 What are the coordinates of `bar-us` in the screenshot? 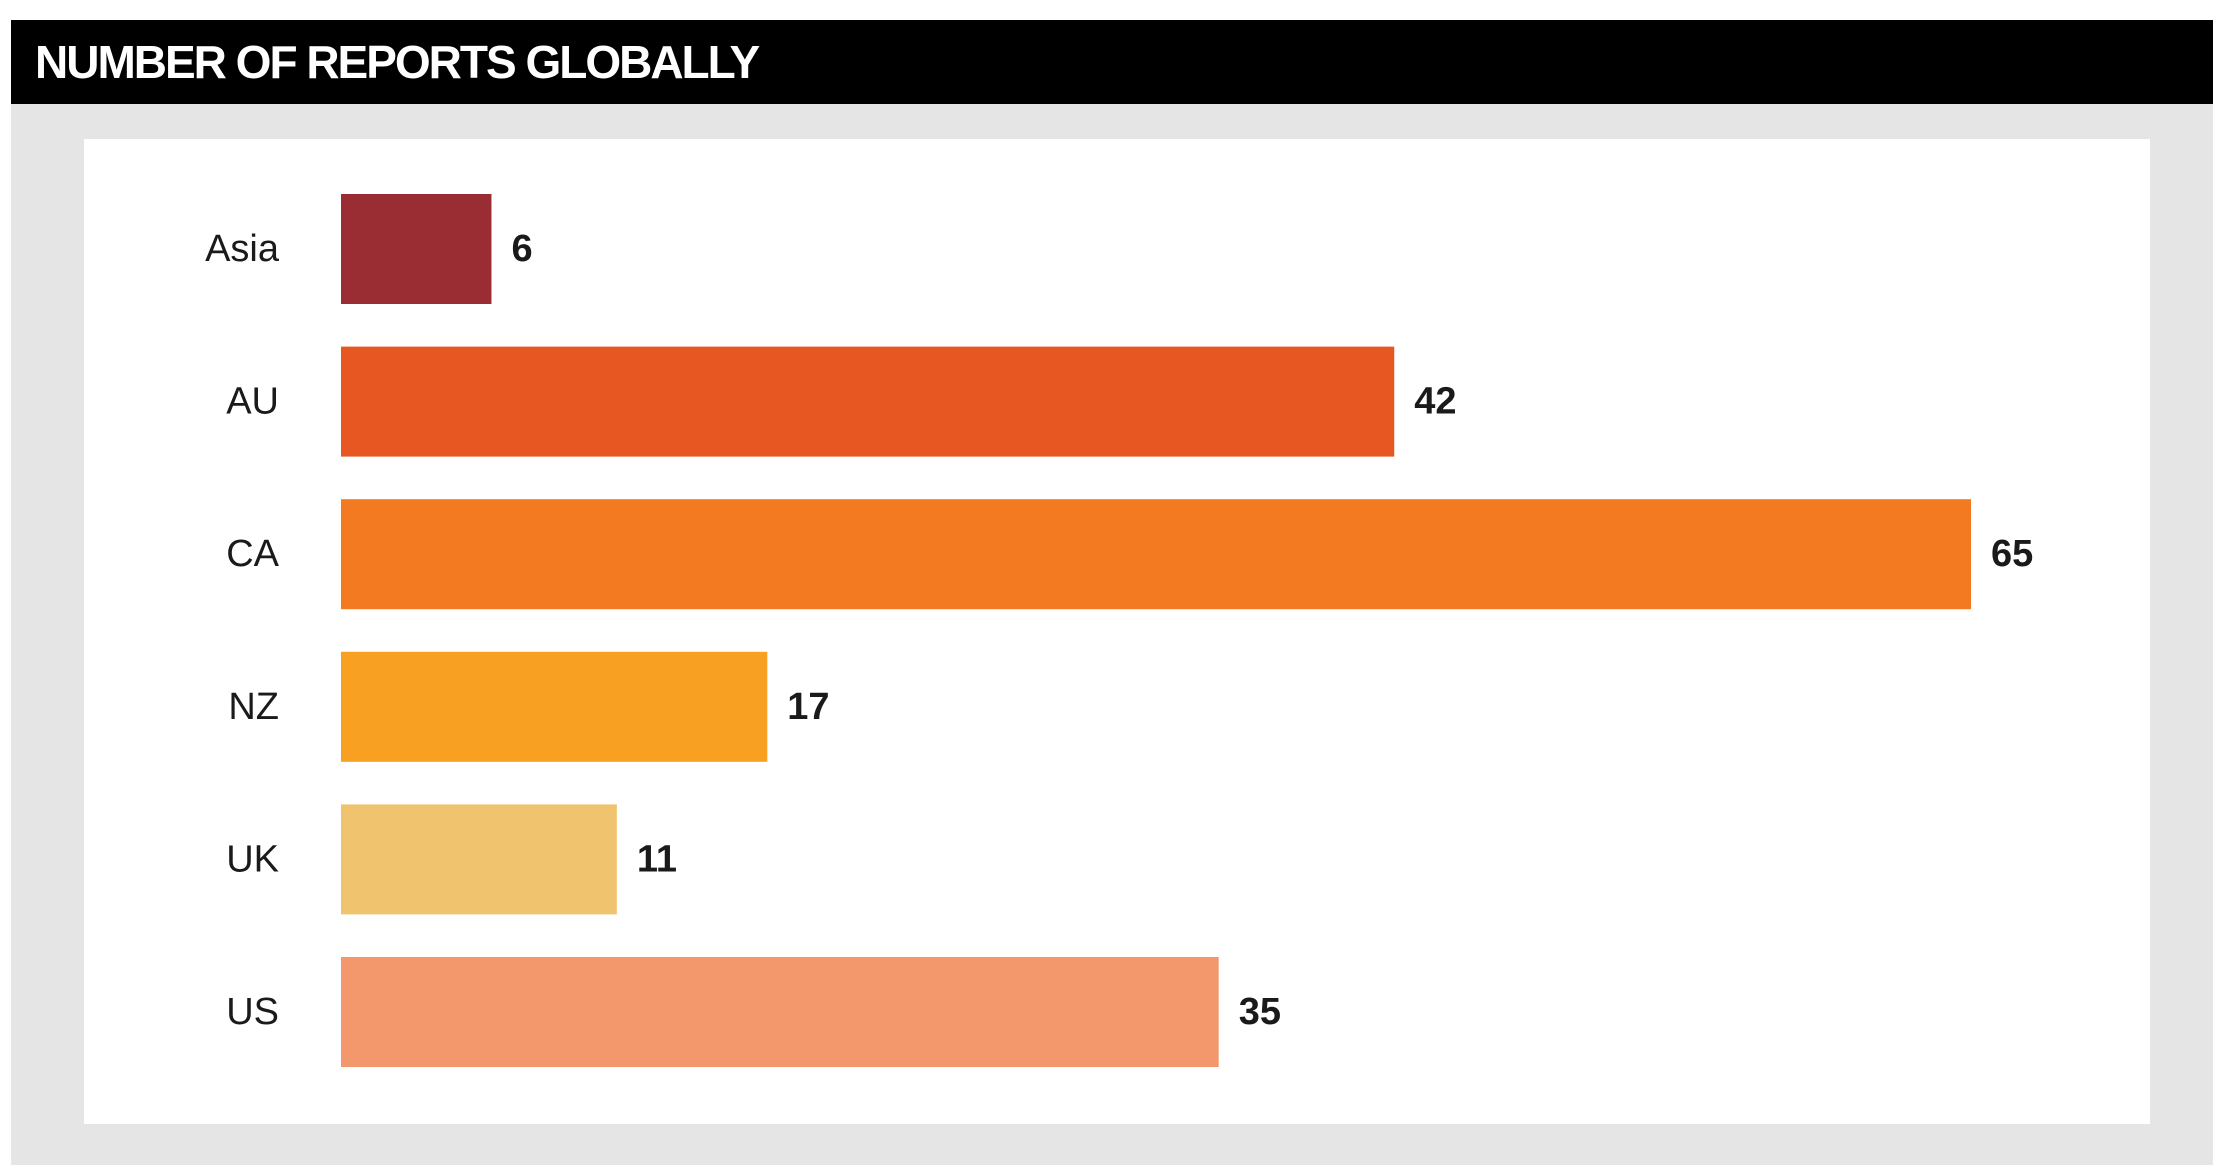 It's located at (780, 1012).